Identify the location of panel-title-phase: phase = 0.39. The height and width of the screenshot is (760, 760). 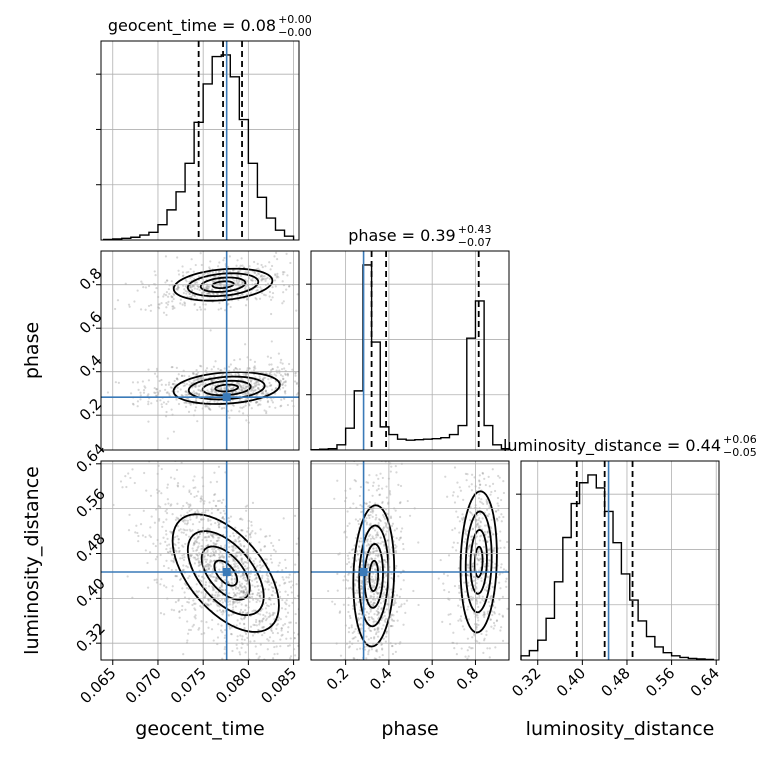
(401, 235).